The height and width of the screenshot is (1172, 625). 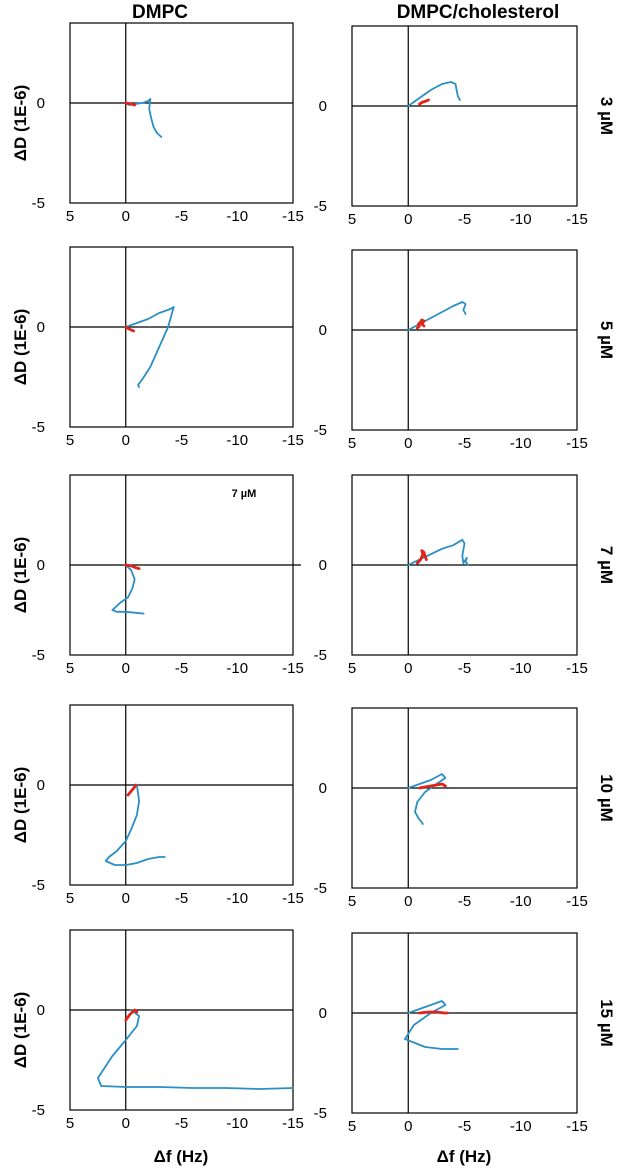 I want to click on panel-dmpc-row-1: 5 0 -5 -10 -15 -5 0 ΔD (1E-6), so click(x=157, y=123).